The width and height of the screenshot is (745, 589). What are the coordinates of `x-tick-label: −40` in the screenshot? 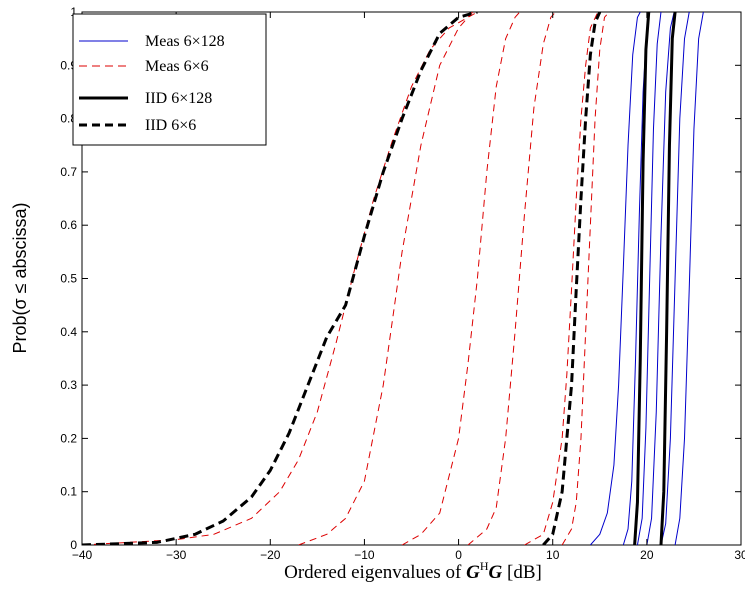 It's located at (82, 555).